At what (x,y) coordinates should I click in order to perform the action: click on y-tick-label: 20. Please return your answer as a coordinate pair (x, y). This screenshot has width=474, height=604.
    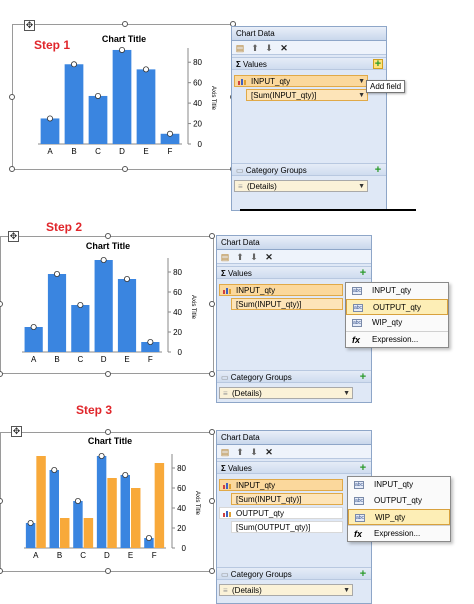
    Looking at the image, I should click on (197, 124).